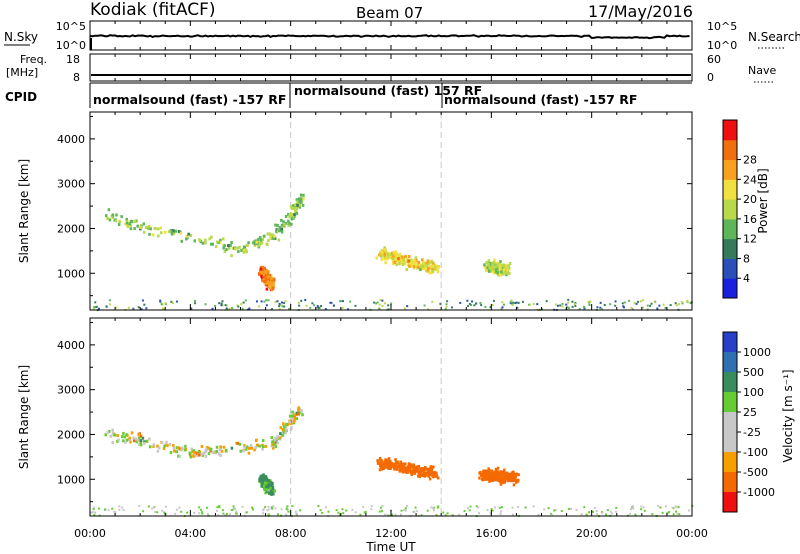  I want to click on colorbar-tick-label: -1000, so click(759, 492).